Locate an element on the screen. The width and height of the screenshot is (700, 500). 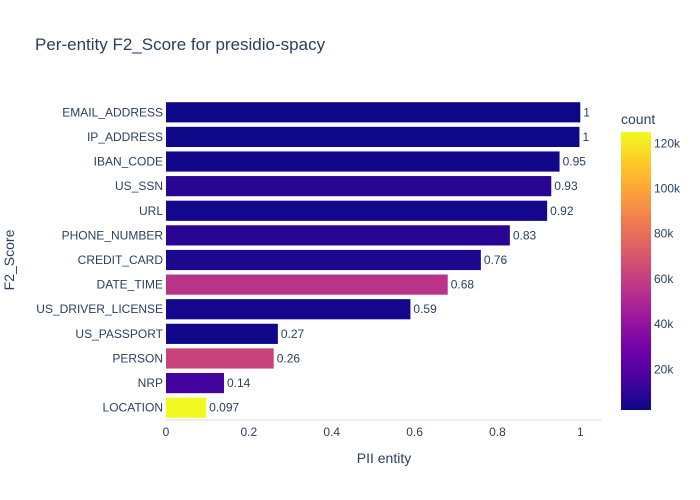
y-tick-label: PHONE_NUMBER is located at coordinates (113, 235).